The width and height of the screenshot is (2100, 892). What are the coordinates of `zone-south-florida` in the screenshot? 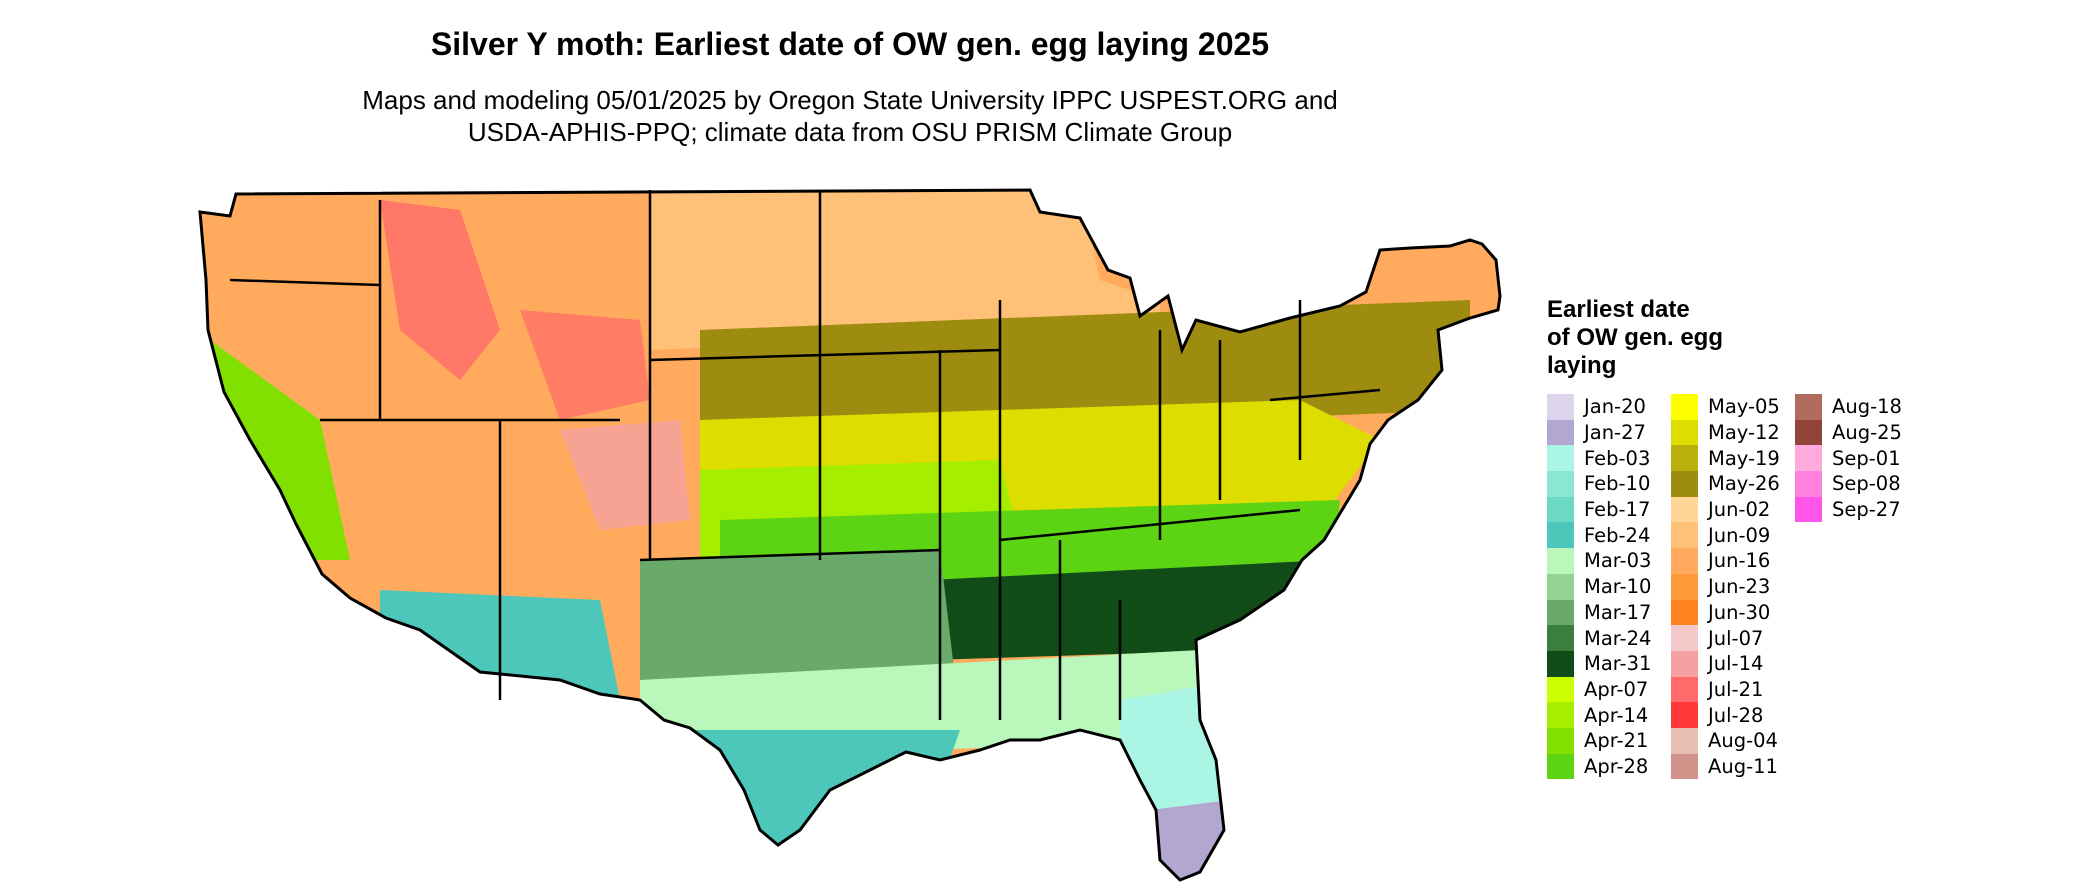 It's located at (1190, 840).